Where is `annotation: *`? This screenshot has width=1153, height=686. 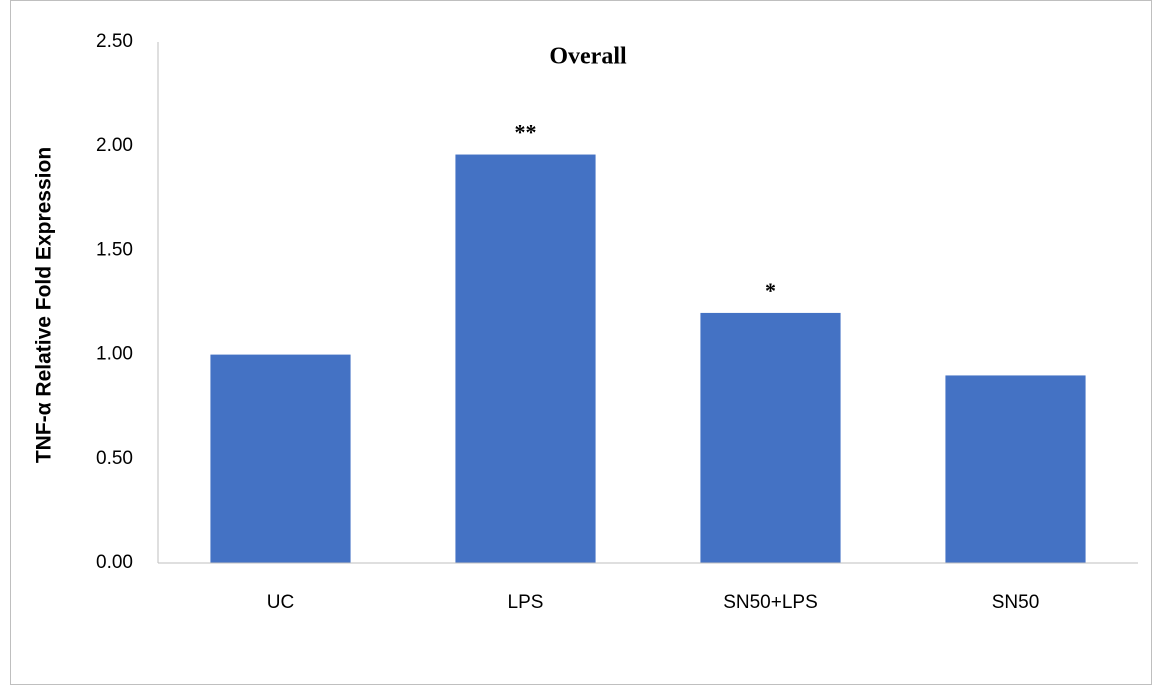 annotation: * is located at coordinates (770, 290).